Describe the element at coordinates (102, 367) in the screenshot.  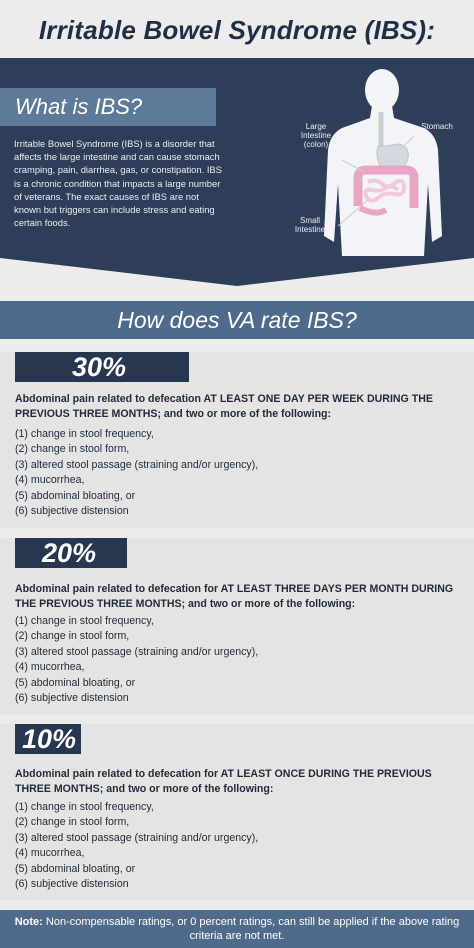
I see `rating-badge: 30%` at that location.